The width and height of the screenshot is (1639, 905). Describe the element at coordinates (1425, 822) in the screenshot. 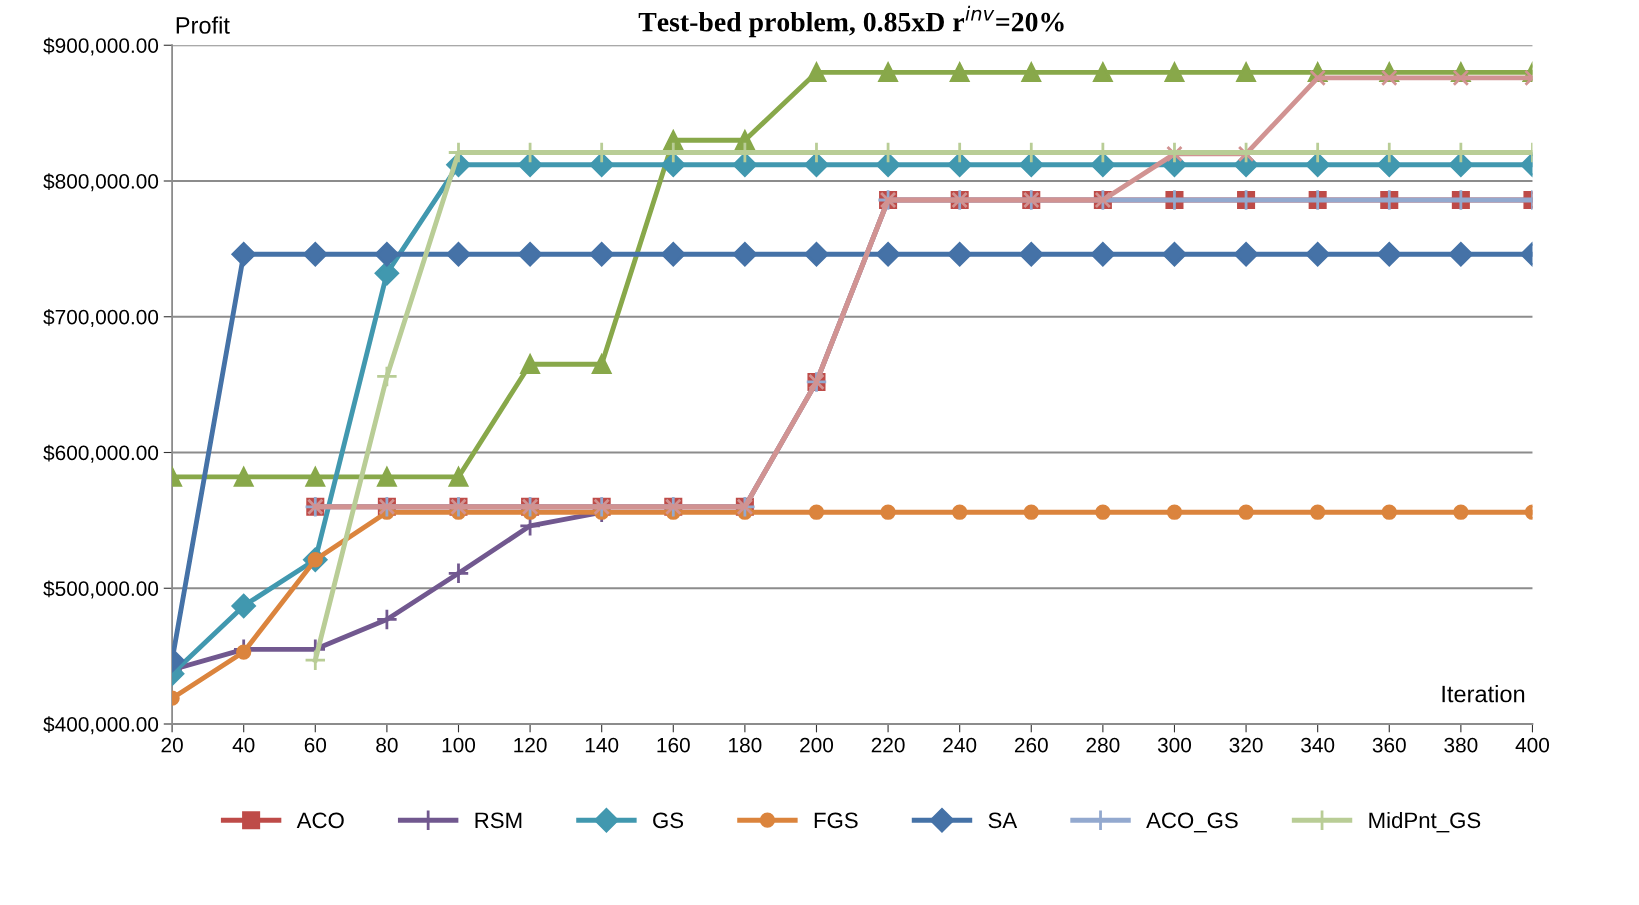

I see `legend-label: MidPnt_GS` at that location.